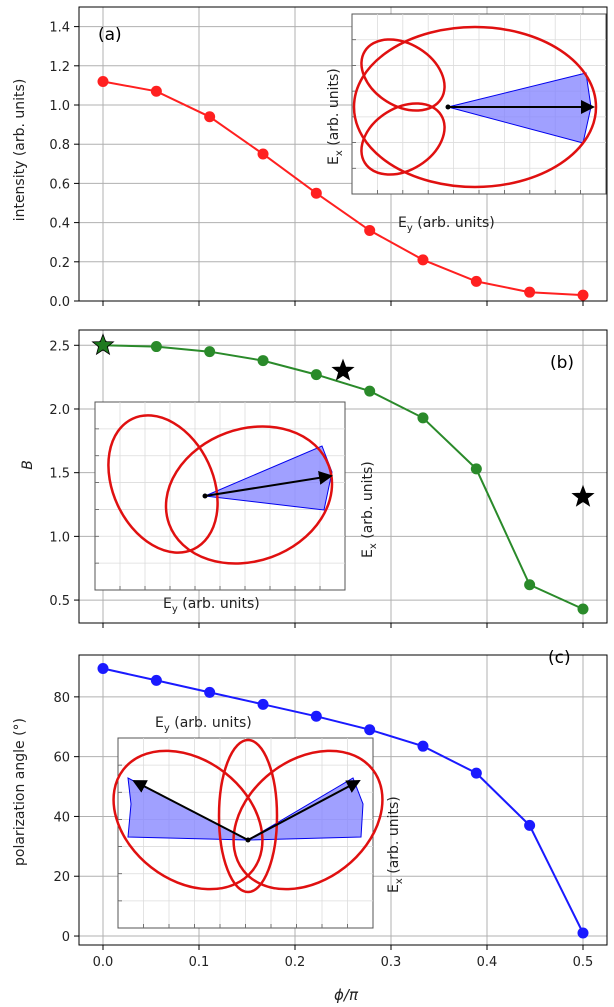 The width and height of the screenshot is (614, 1007). What do you see at coordinates (448, 107) in the screenshot?
I see `inset-a-origin-dot` at bounding box center [448, 107].